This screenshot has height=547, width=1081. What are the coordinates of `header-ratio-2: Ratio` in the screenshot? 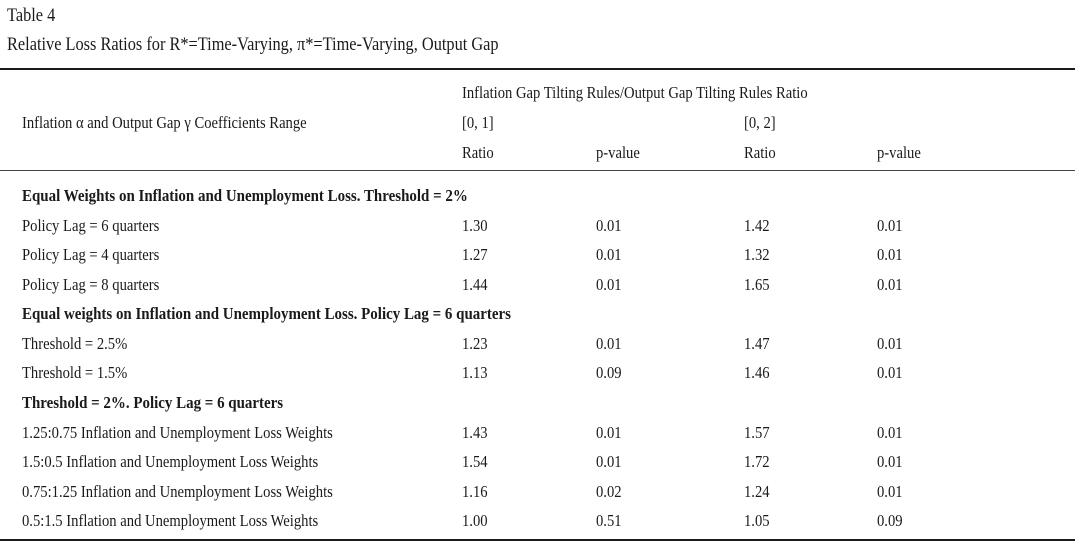 It's located at (760, 152).